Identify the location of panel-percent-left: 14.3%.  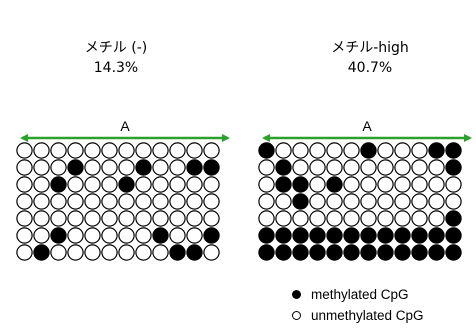
(116, 68).